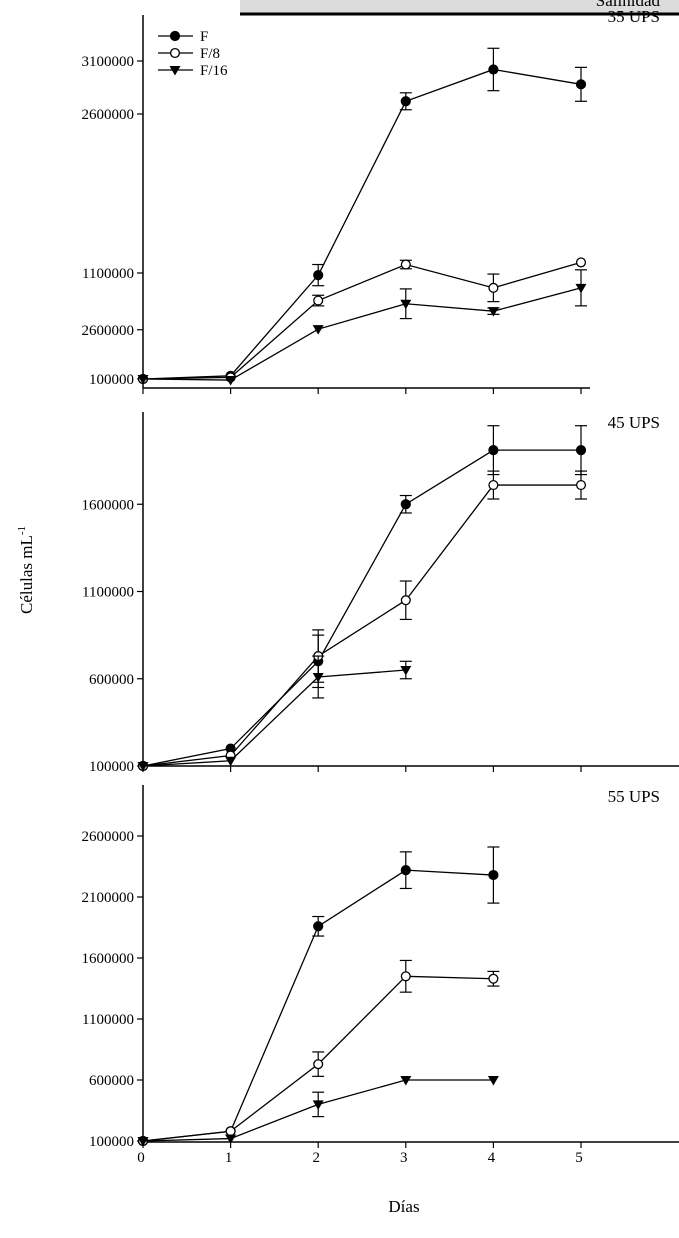 The height and width of the screenshot is (1238, 679). I want to click on x-tick-label: 4, so click(492, 1158).